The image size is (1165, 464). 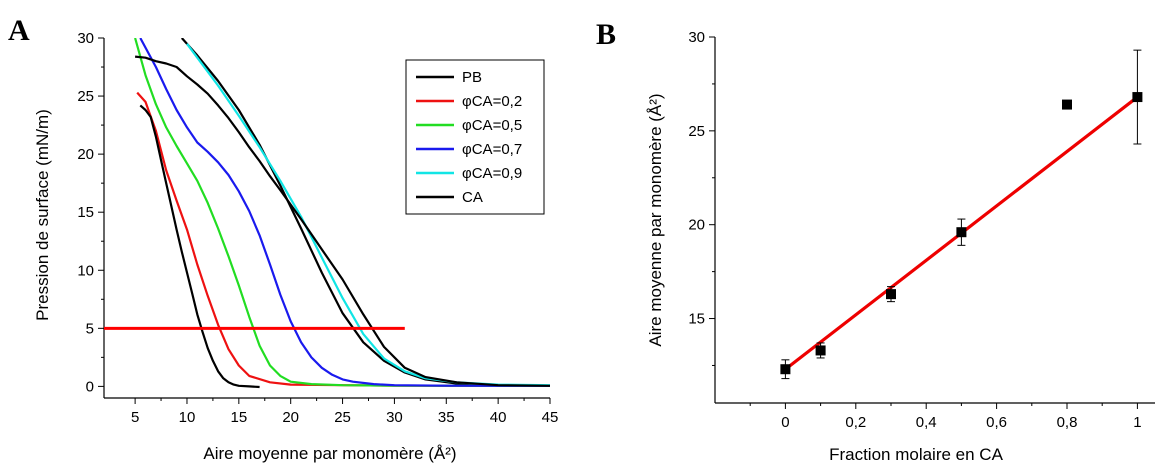 What do you see at coordinates (42, 215) in the screenshot?
I see `y-axis-title-a: Pression de surface (mN/m)` at bounding box center [42, 215].